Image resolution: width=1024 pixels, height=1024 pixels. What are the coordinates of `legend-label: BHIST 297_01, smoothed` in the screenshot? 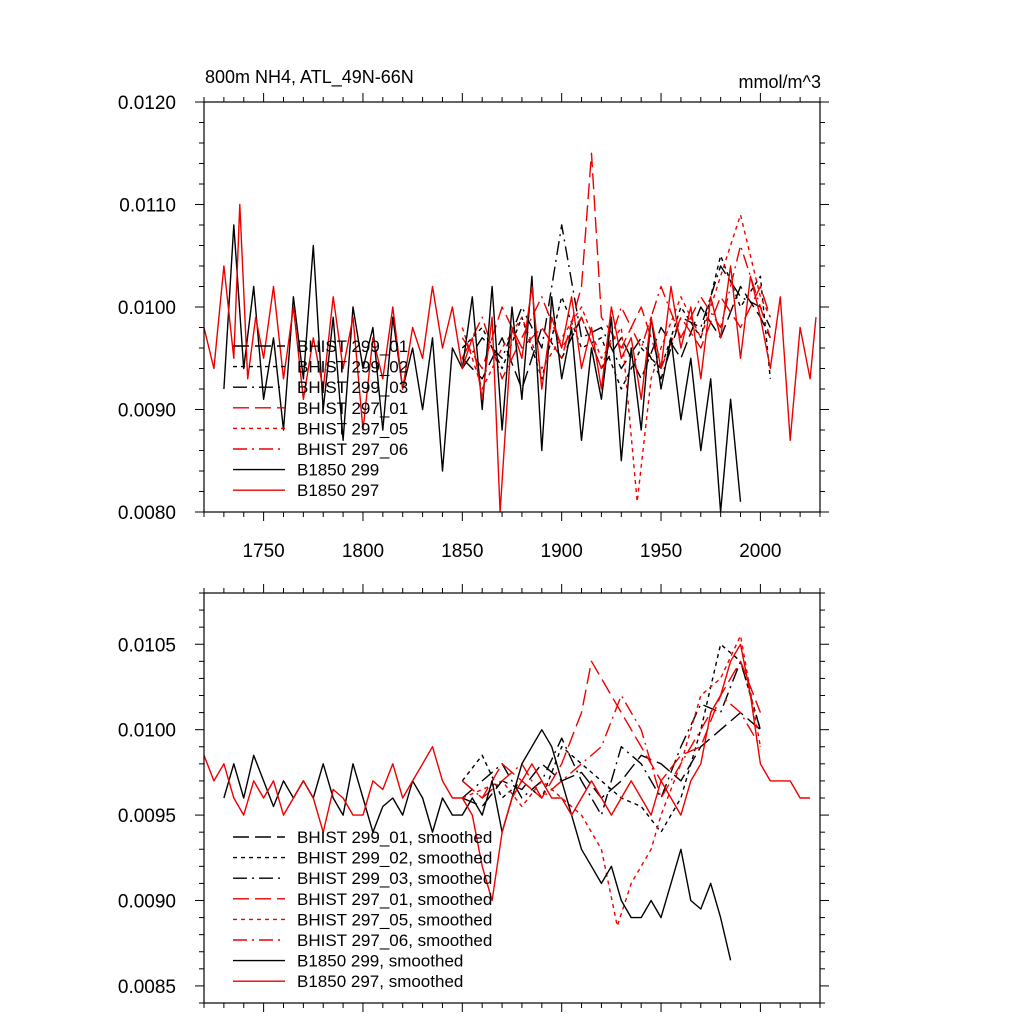 It's located at (394, 899).